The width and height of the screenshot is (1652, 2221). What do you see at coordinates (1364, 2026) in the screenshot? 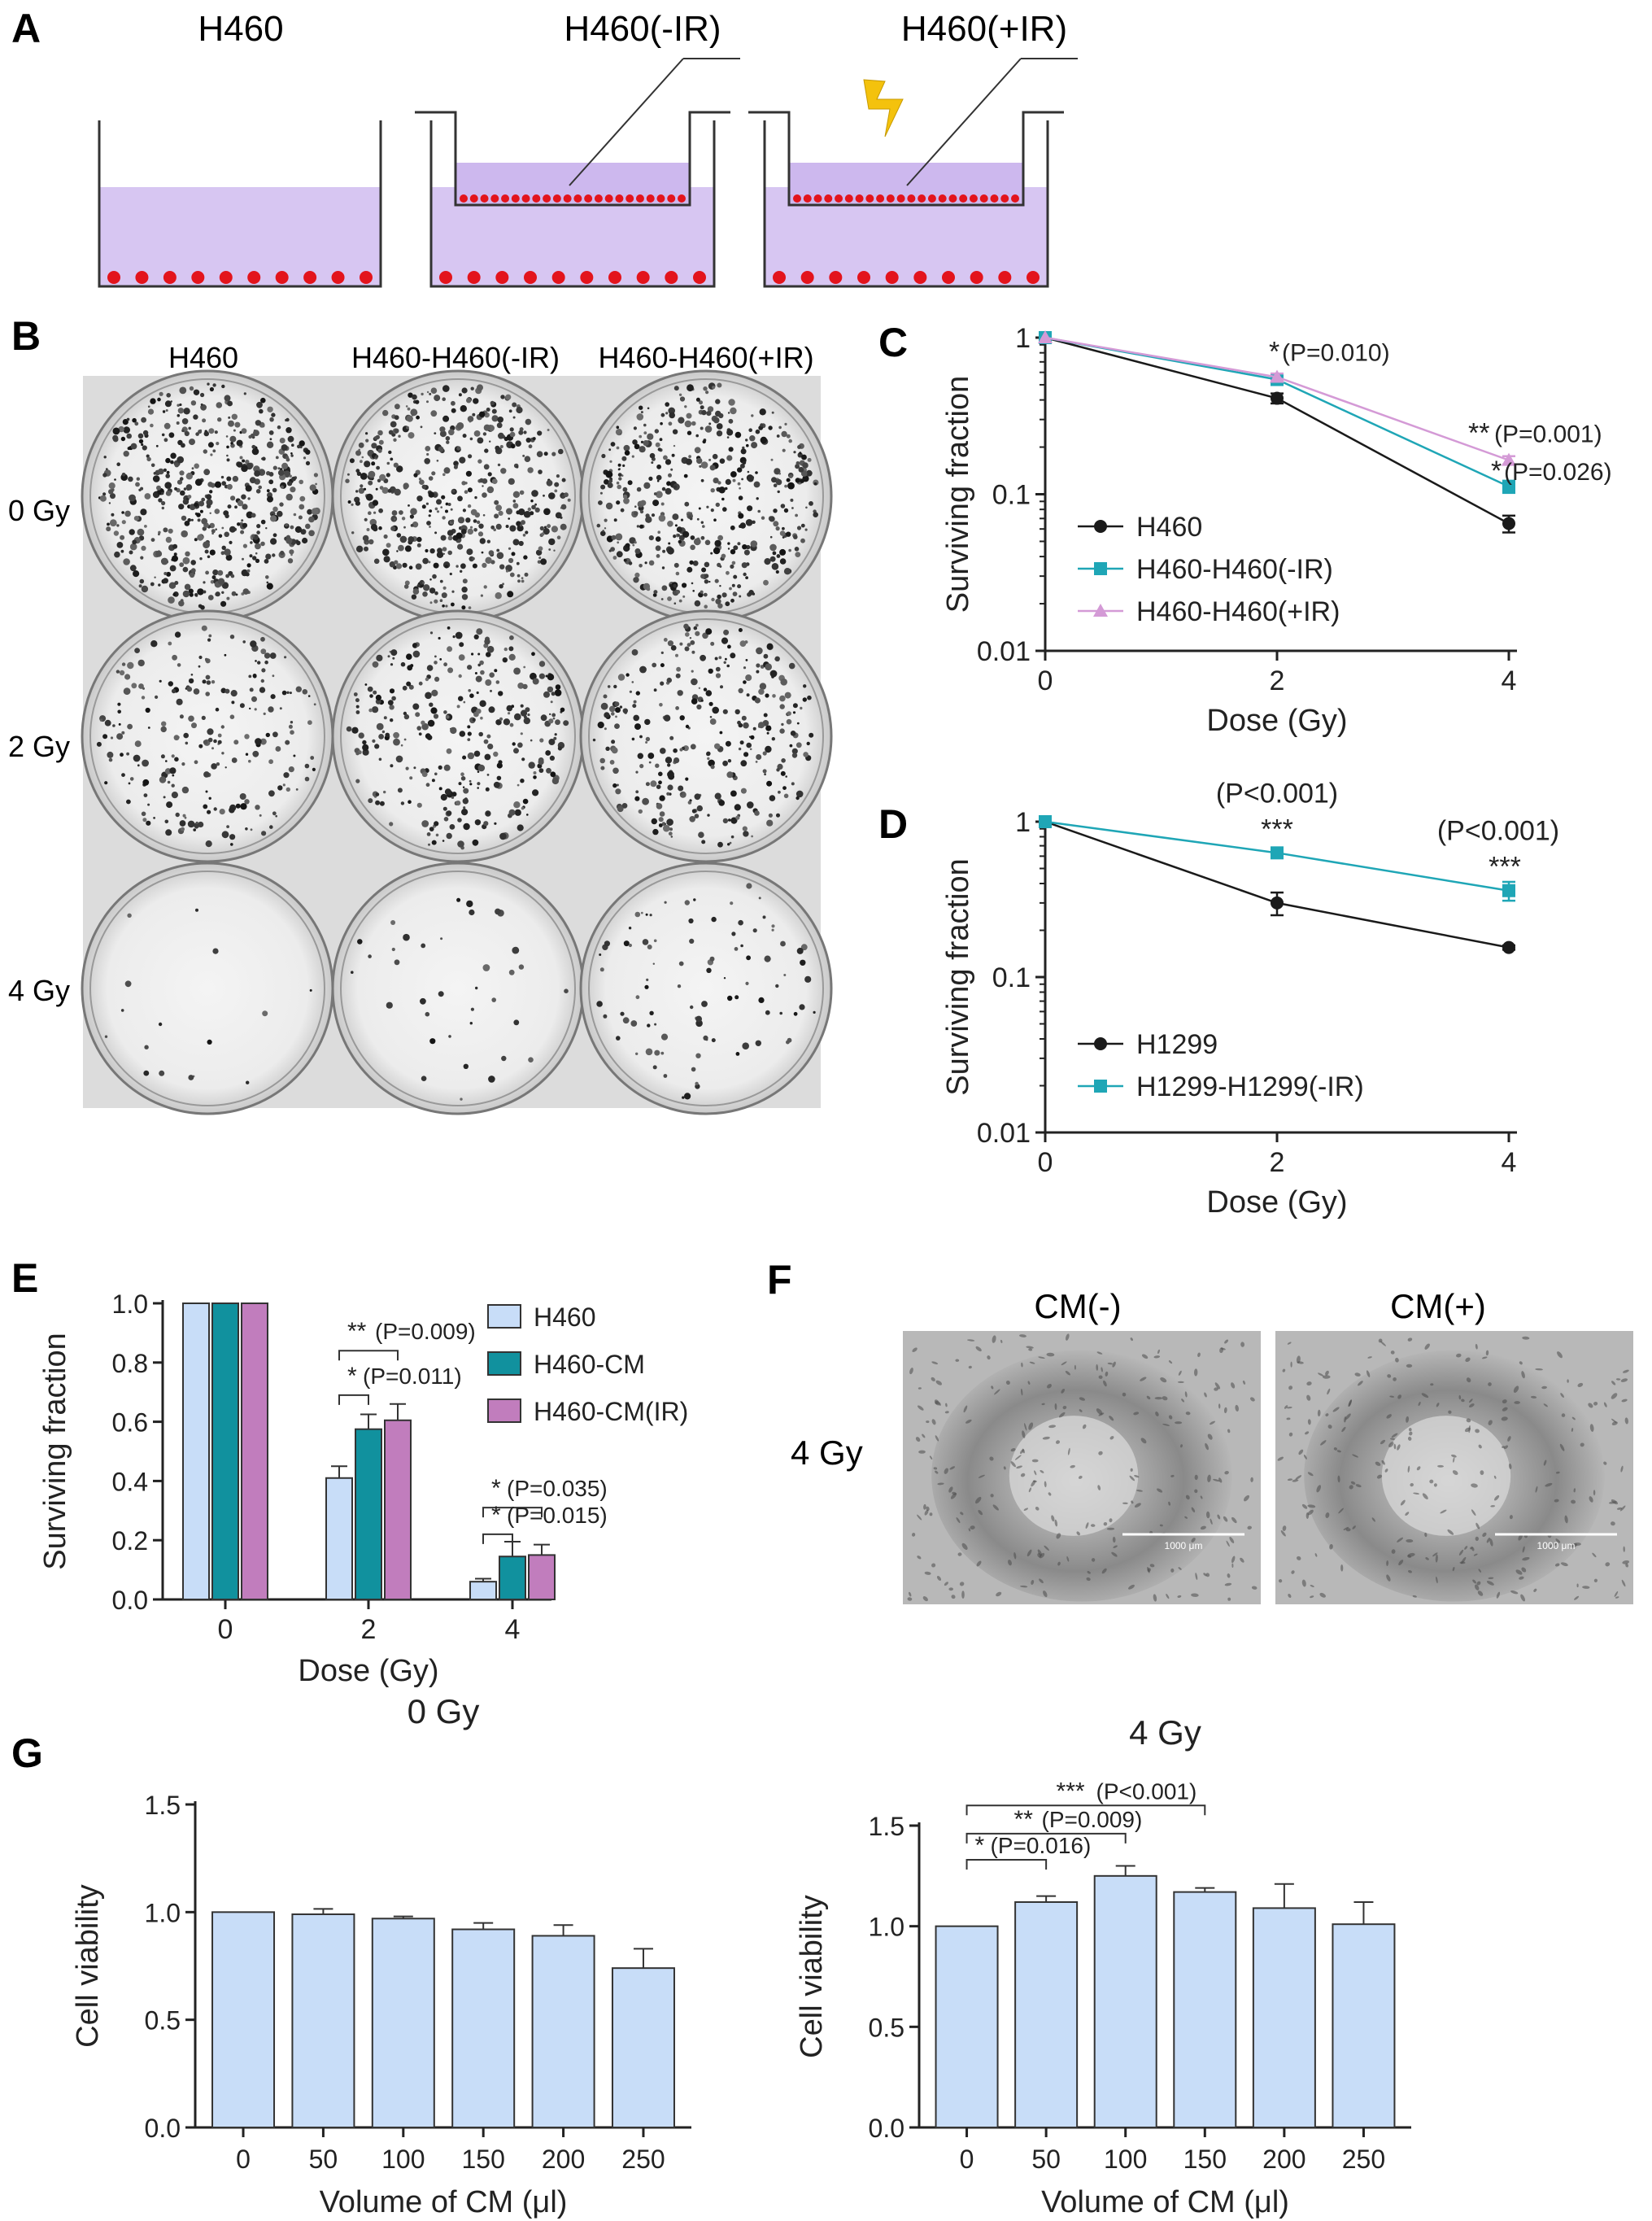
I see `bar` at bounding box center [1364, 2026].